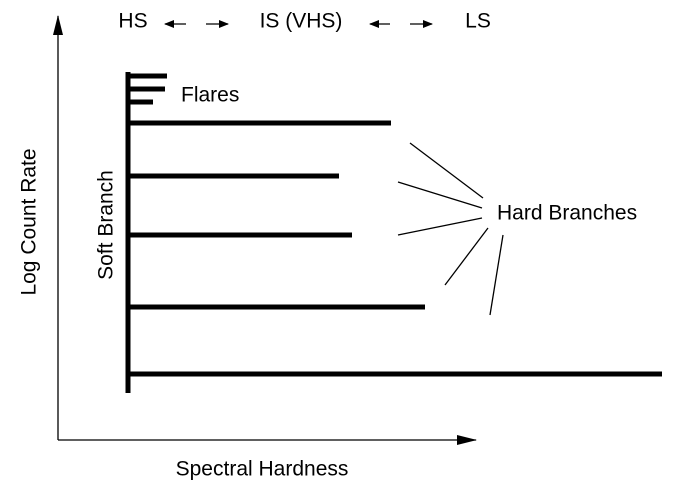  What do you see at coordinates (478, 21) in the screenshot?
I see `state-label: LS` at bounding box center [478, 21].